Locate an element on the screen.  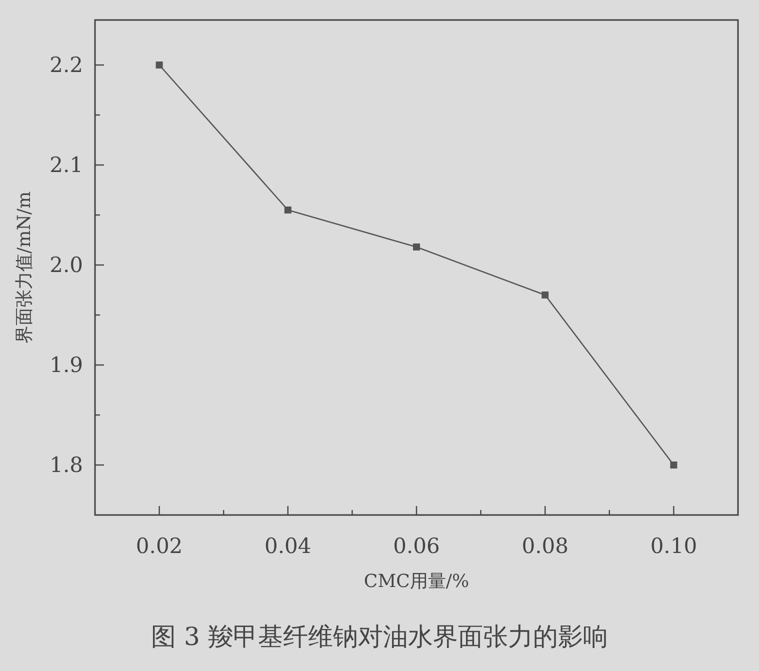
y-tick-label: 1.9 is located at coordinates (66, 365).